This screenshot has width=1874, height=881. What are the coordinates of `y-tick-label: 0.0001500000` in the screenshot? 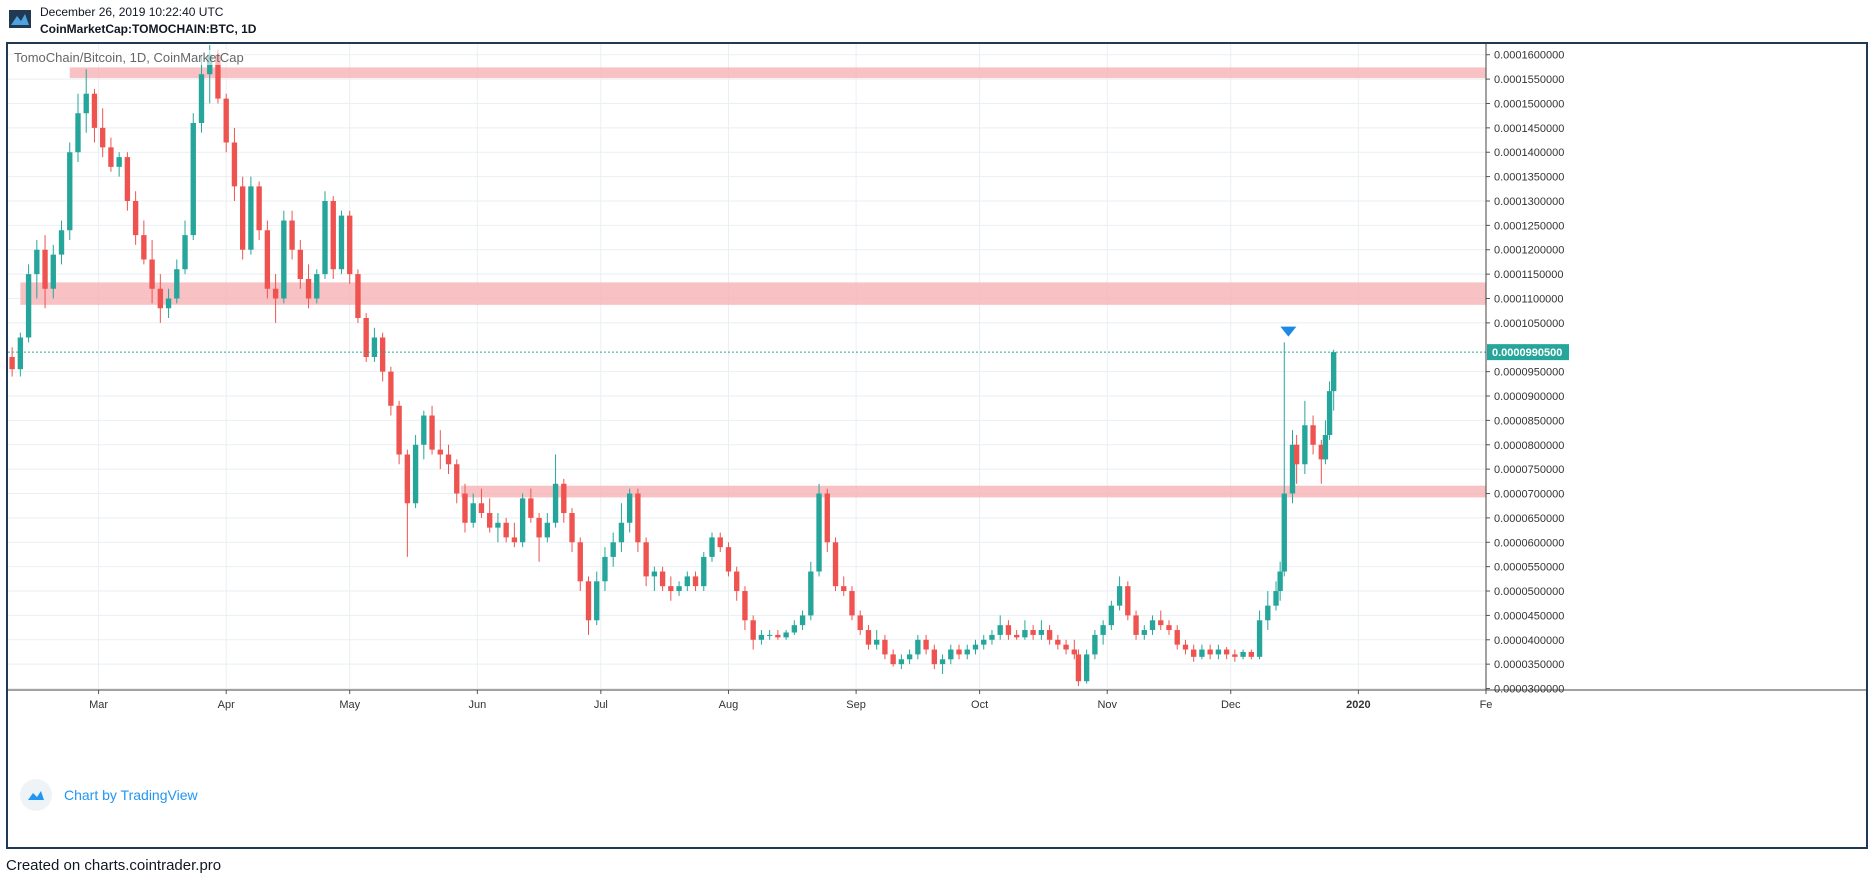 It's located at (1529, 104).